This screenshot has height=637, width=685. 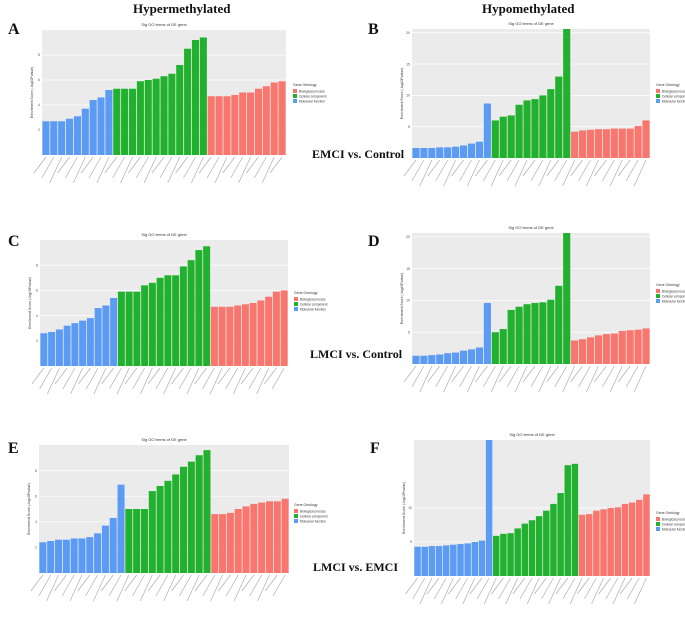 I want to click on y-tick-label: 8, so click(x=36, y=471).